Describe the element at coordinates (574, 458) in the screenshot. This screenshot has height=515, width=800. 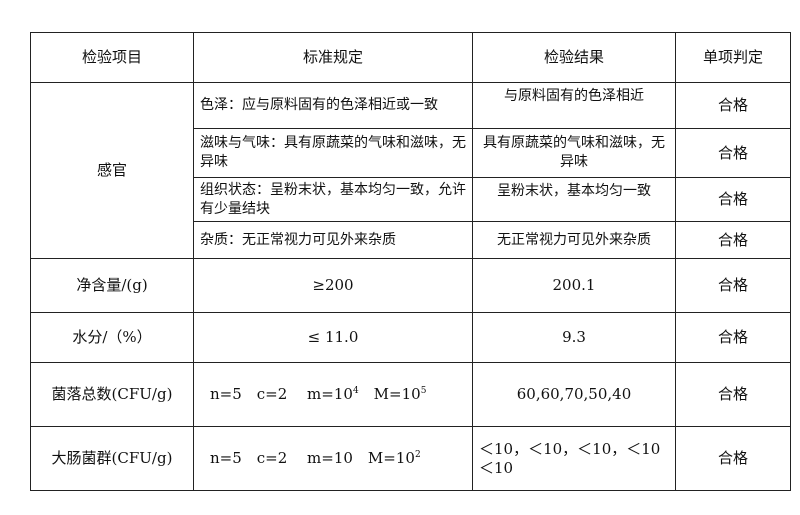
I see `result-cell: ＜10，＜10，＜10，＜10 ＜10` at that location.